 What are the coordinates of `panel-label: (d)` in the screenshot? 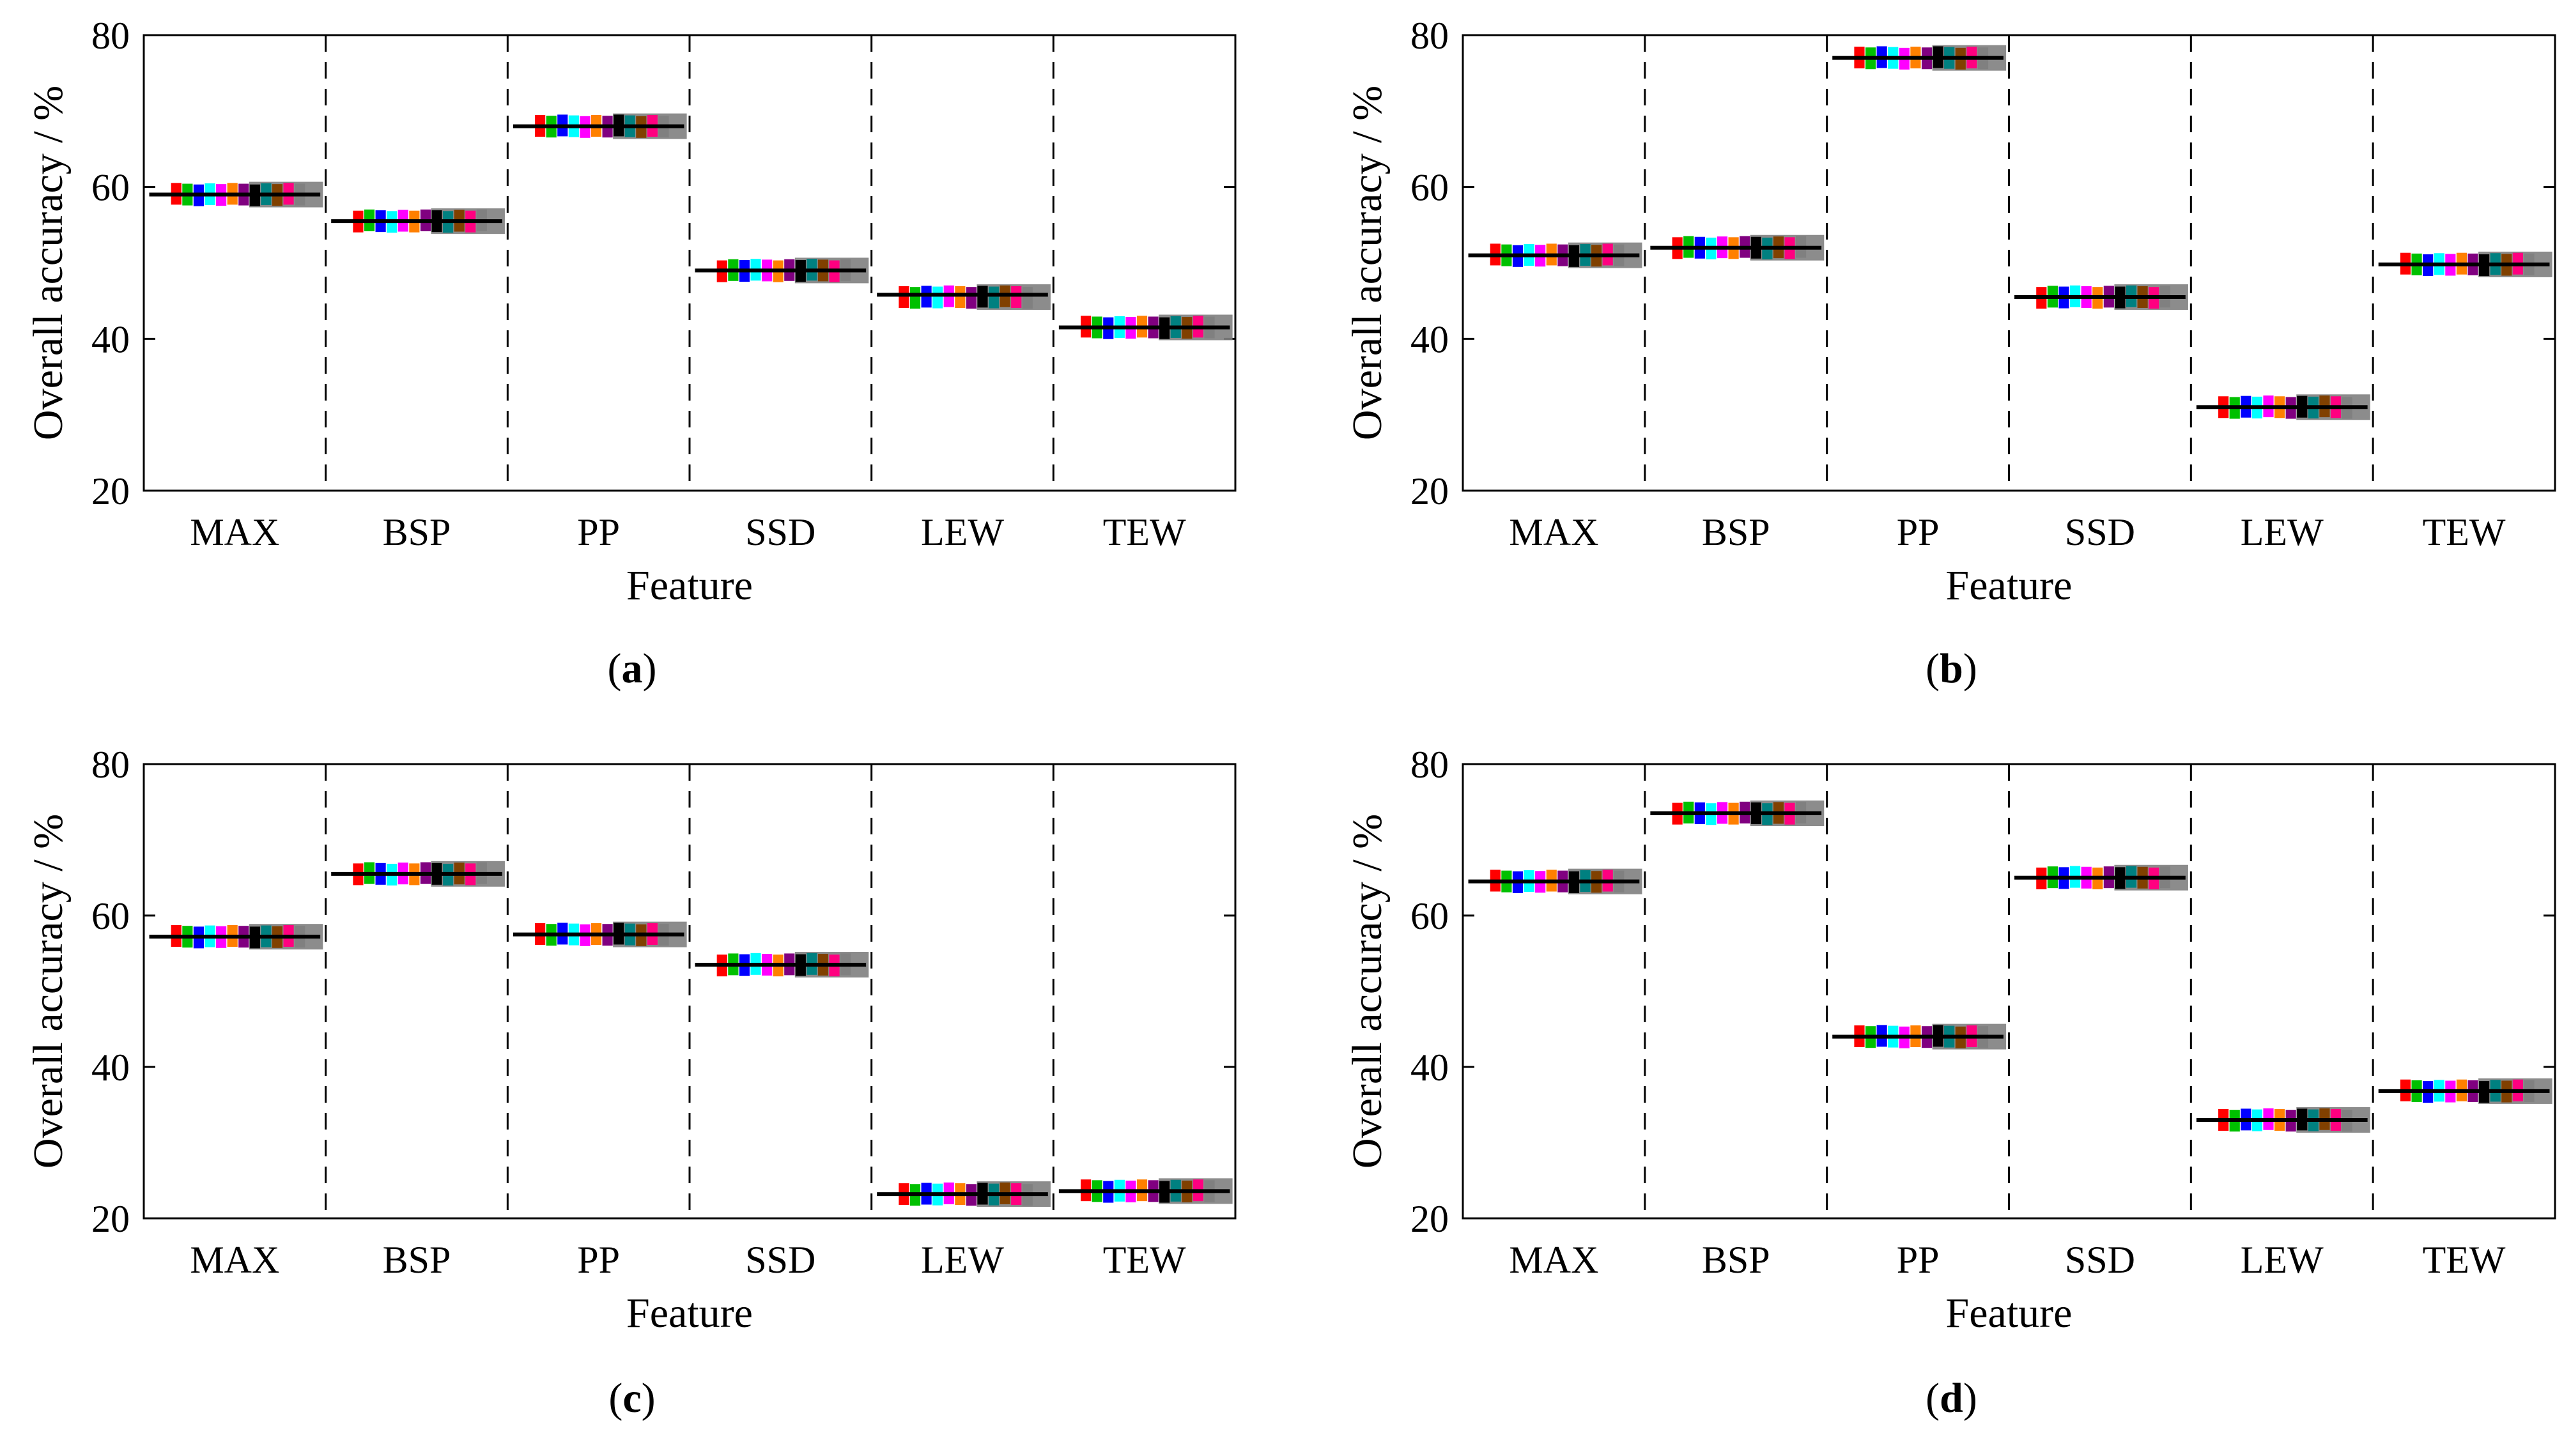 It's located at (1951, 1398).